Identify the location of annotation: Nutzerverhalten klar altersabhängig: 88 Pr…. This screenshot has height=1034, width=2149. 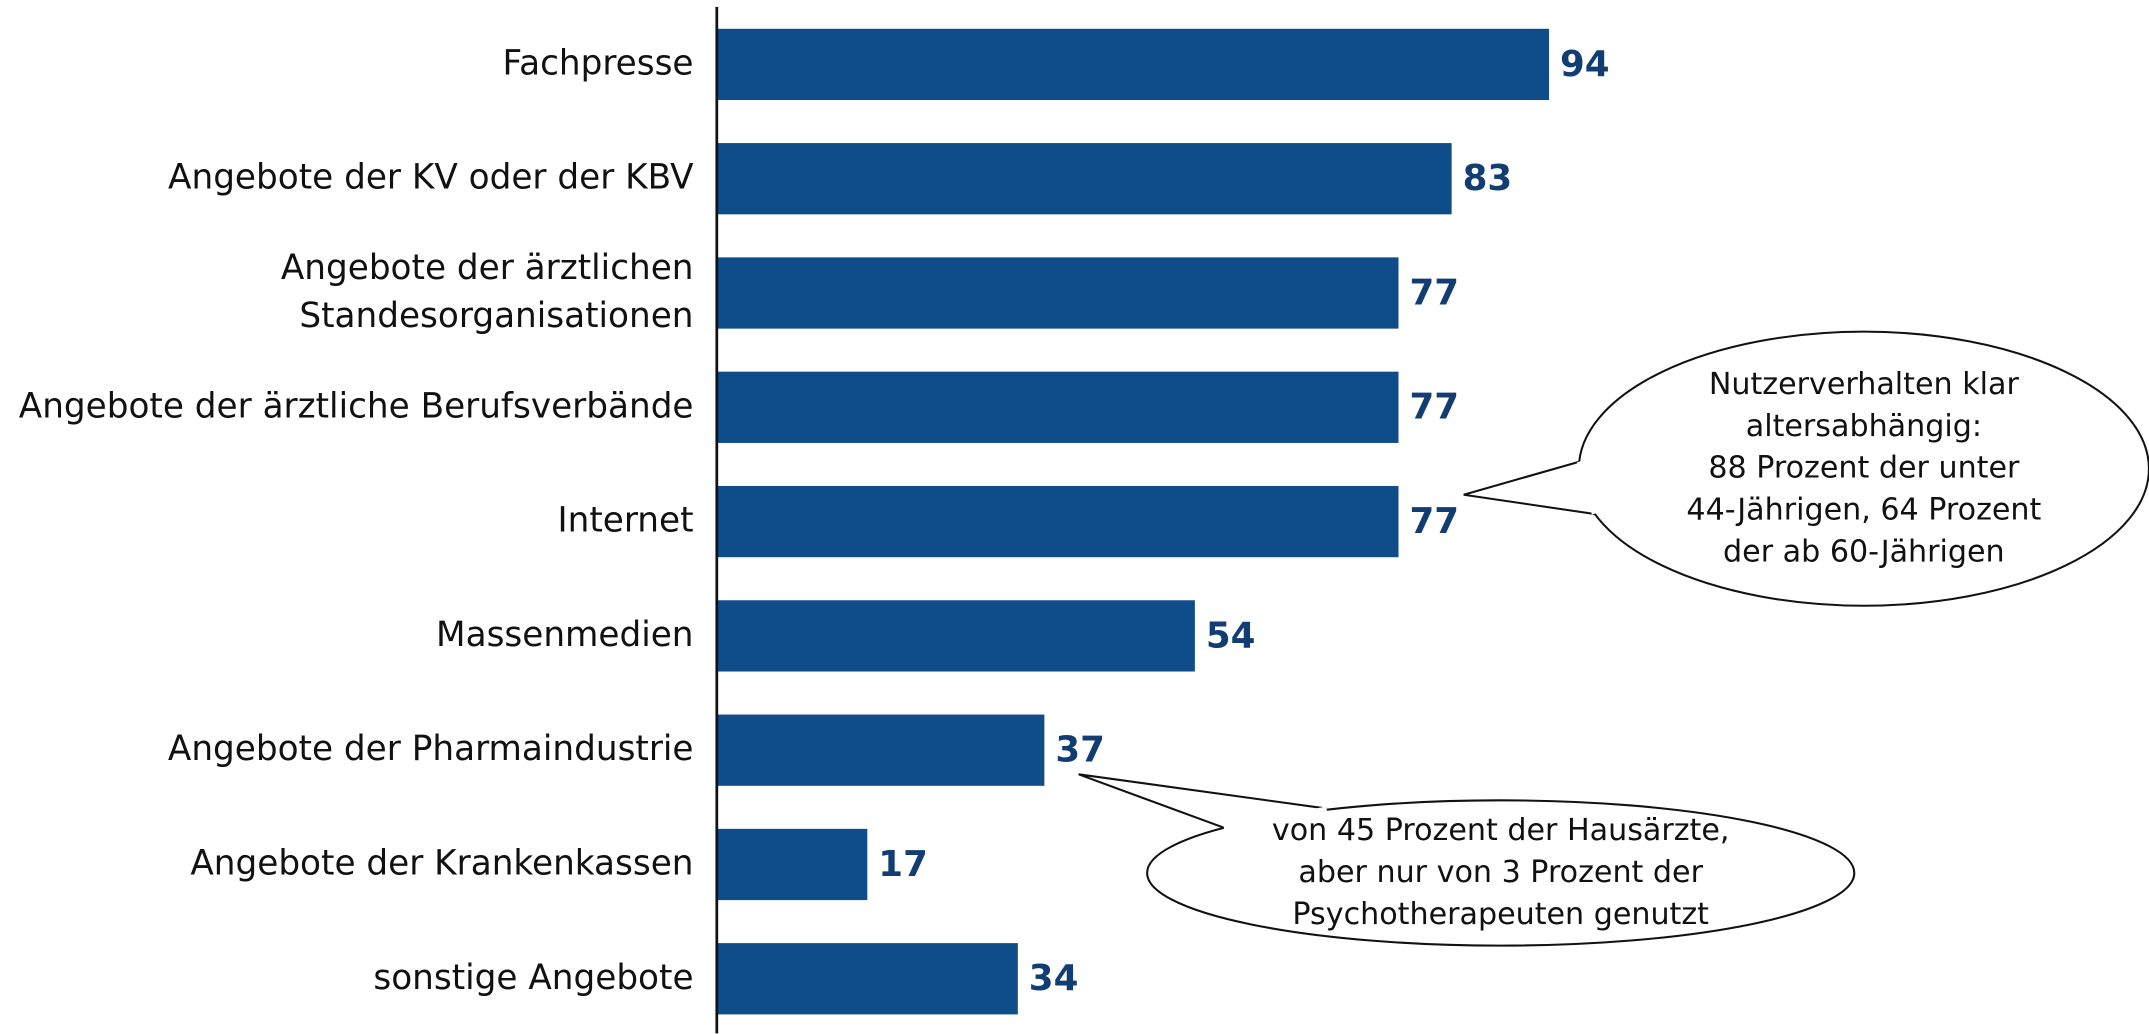
(1863, 468).